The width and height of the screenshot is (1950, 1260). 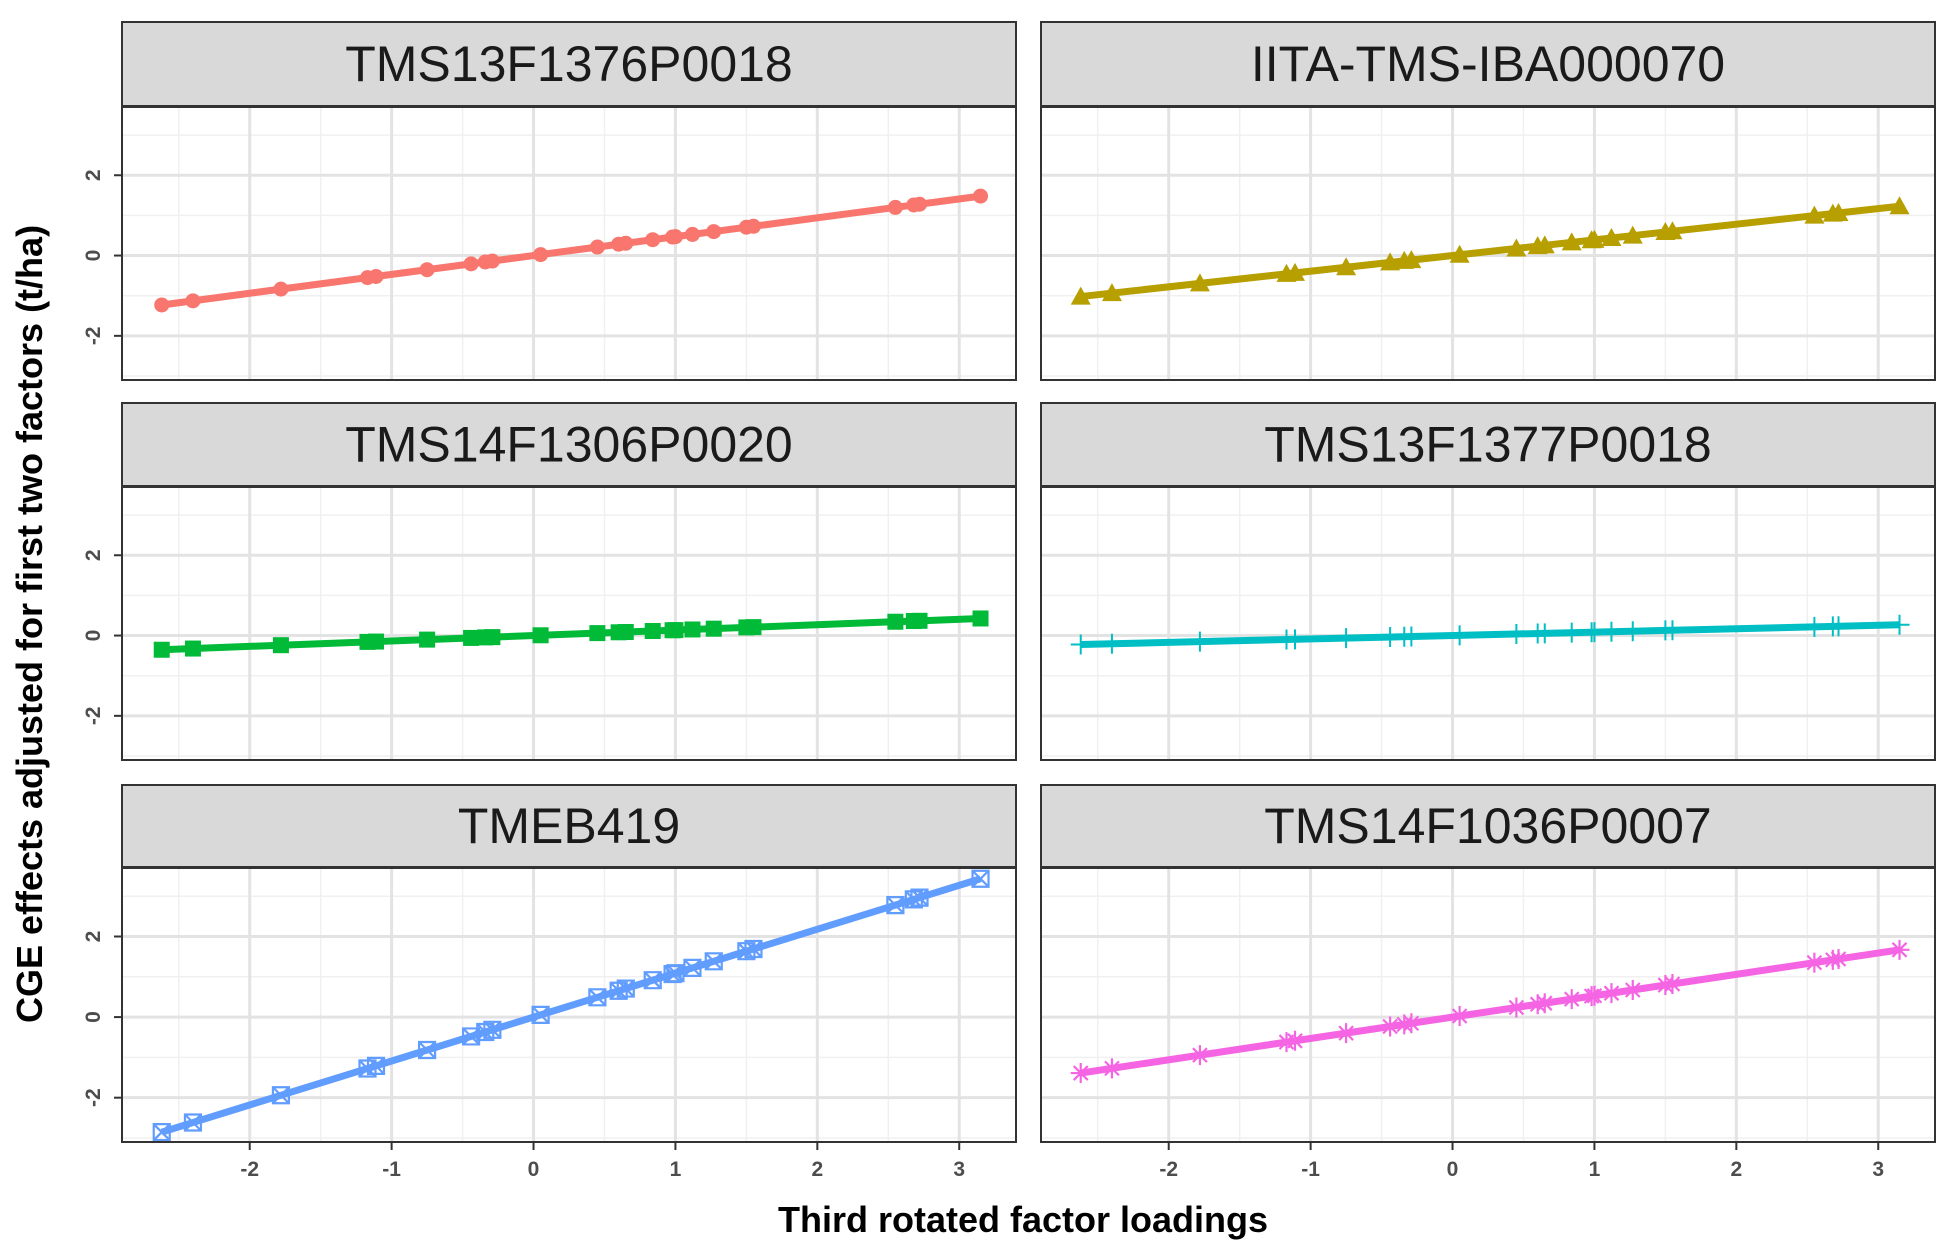 I want to click on y-tick-label: -2, so click(x=93, y=715).